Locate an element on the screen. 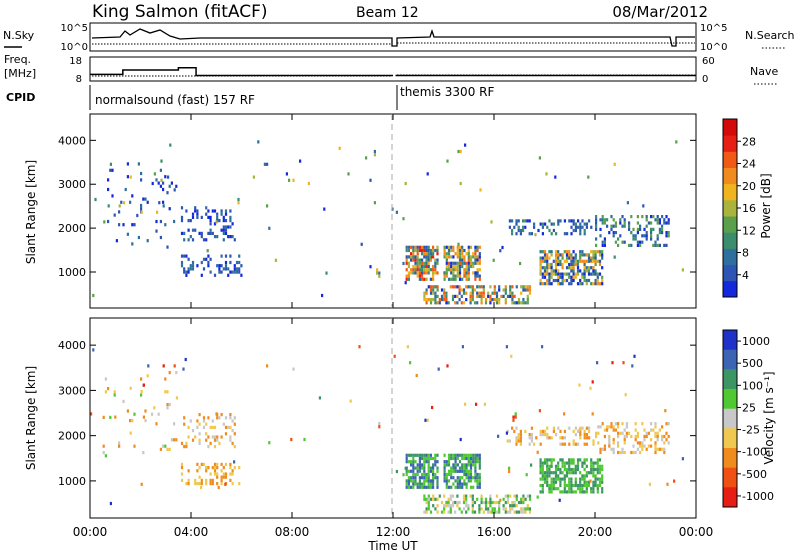 The height and width of the screenshot is (554, 800). freq-label-2: [MHz] is located at coordinates (20, 73).